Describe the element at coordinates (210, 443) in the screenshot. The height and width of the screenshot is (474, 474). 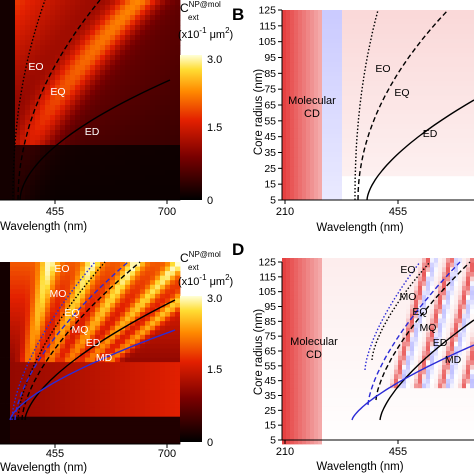
I see `panel-c-colorbar-tick-min: 0` at that location.